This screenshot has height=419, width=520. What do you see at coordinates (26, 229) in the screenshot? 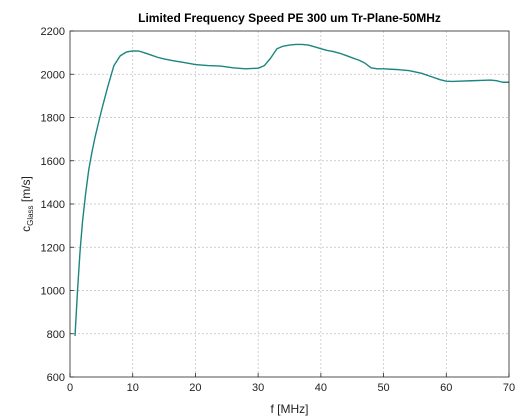
I see `y-axis-label-main: c` at bounding box center [26, 229].